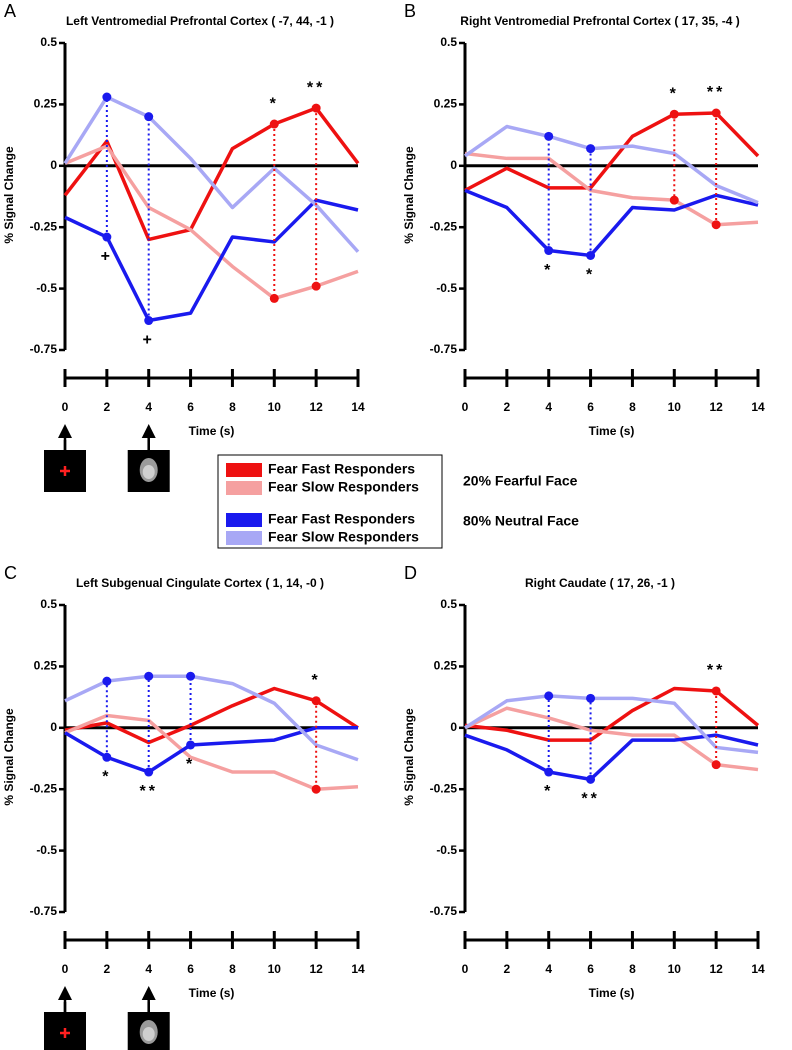  Describe the element at coordinates (410, 11) in the screenshot. I see `panel-label: B` at that location.